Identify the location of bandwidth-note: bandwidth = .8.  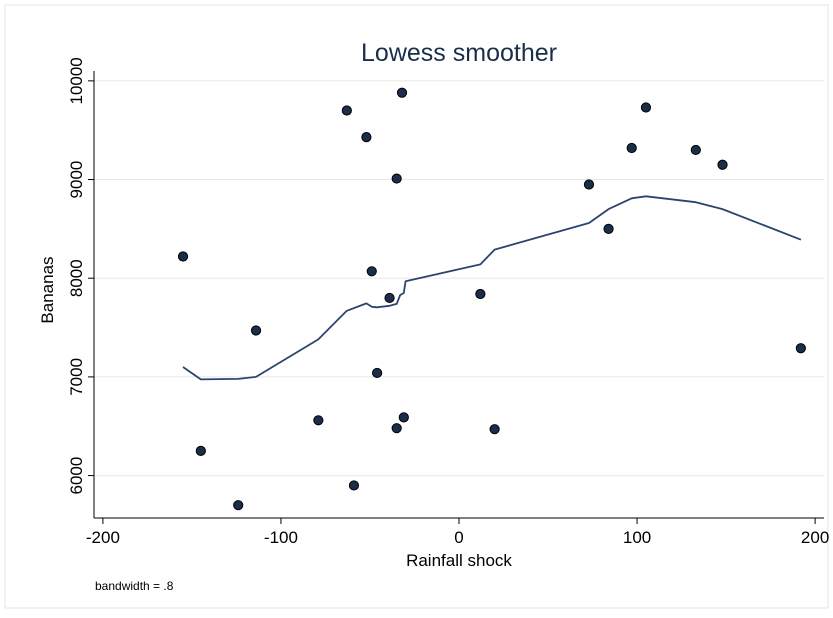
(134, 586).